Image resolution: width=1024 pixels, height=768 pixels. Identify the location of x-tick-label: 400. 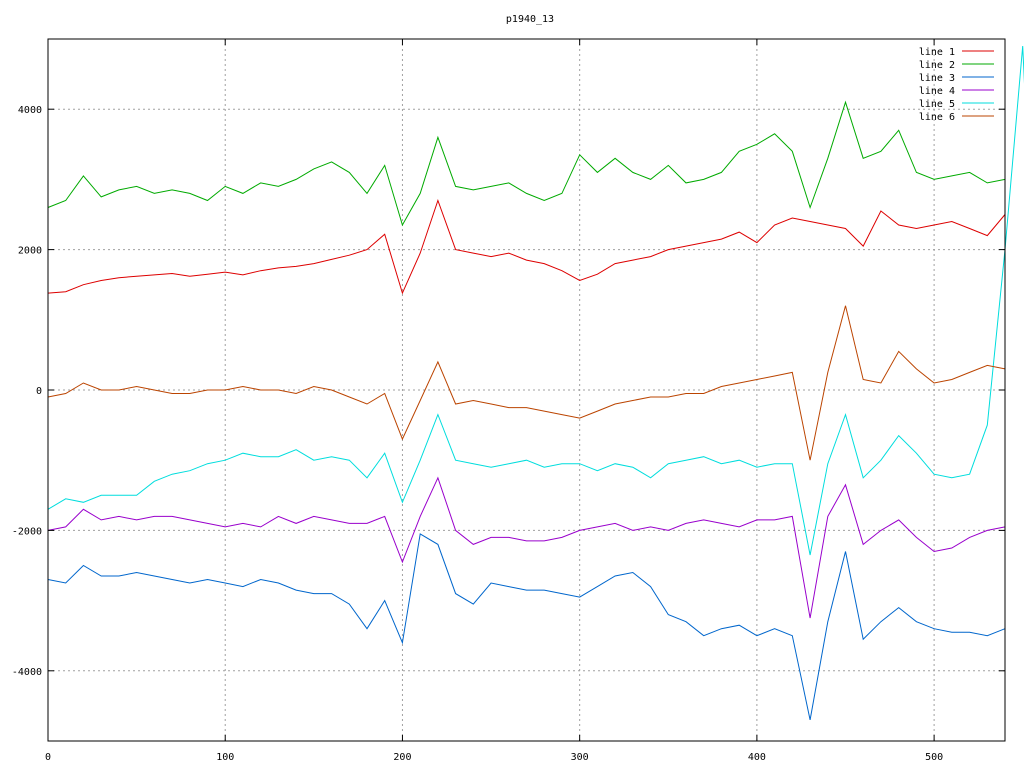
(757, 757).